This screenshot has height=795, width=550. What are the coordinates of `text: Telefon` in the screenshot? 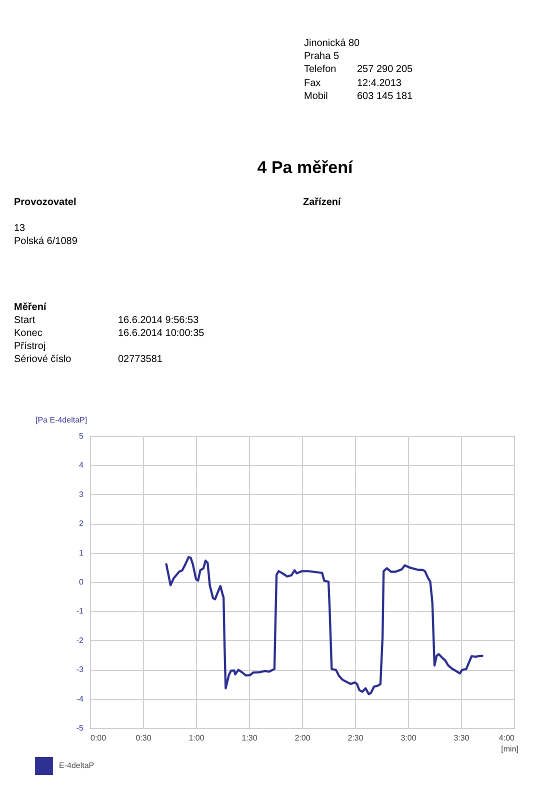 It's located at (320, 69).